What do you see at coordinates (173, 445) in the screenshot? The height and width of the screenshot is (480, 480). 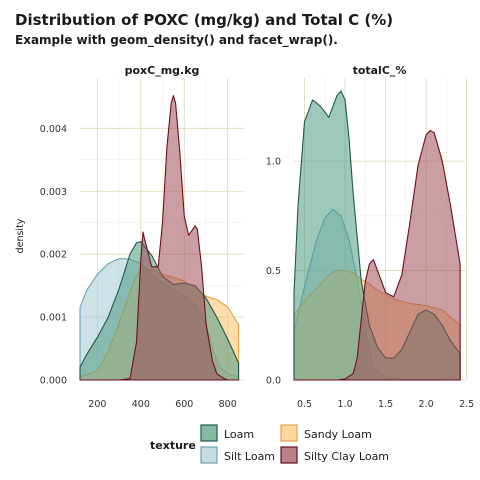 I see `legend-title: texture` at bounding box center [173, 445].